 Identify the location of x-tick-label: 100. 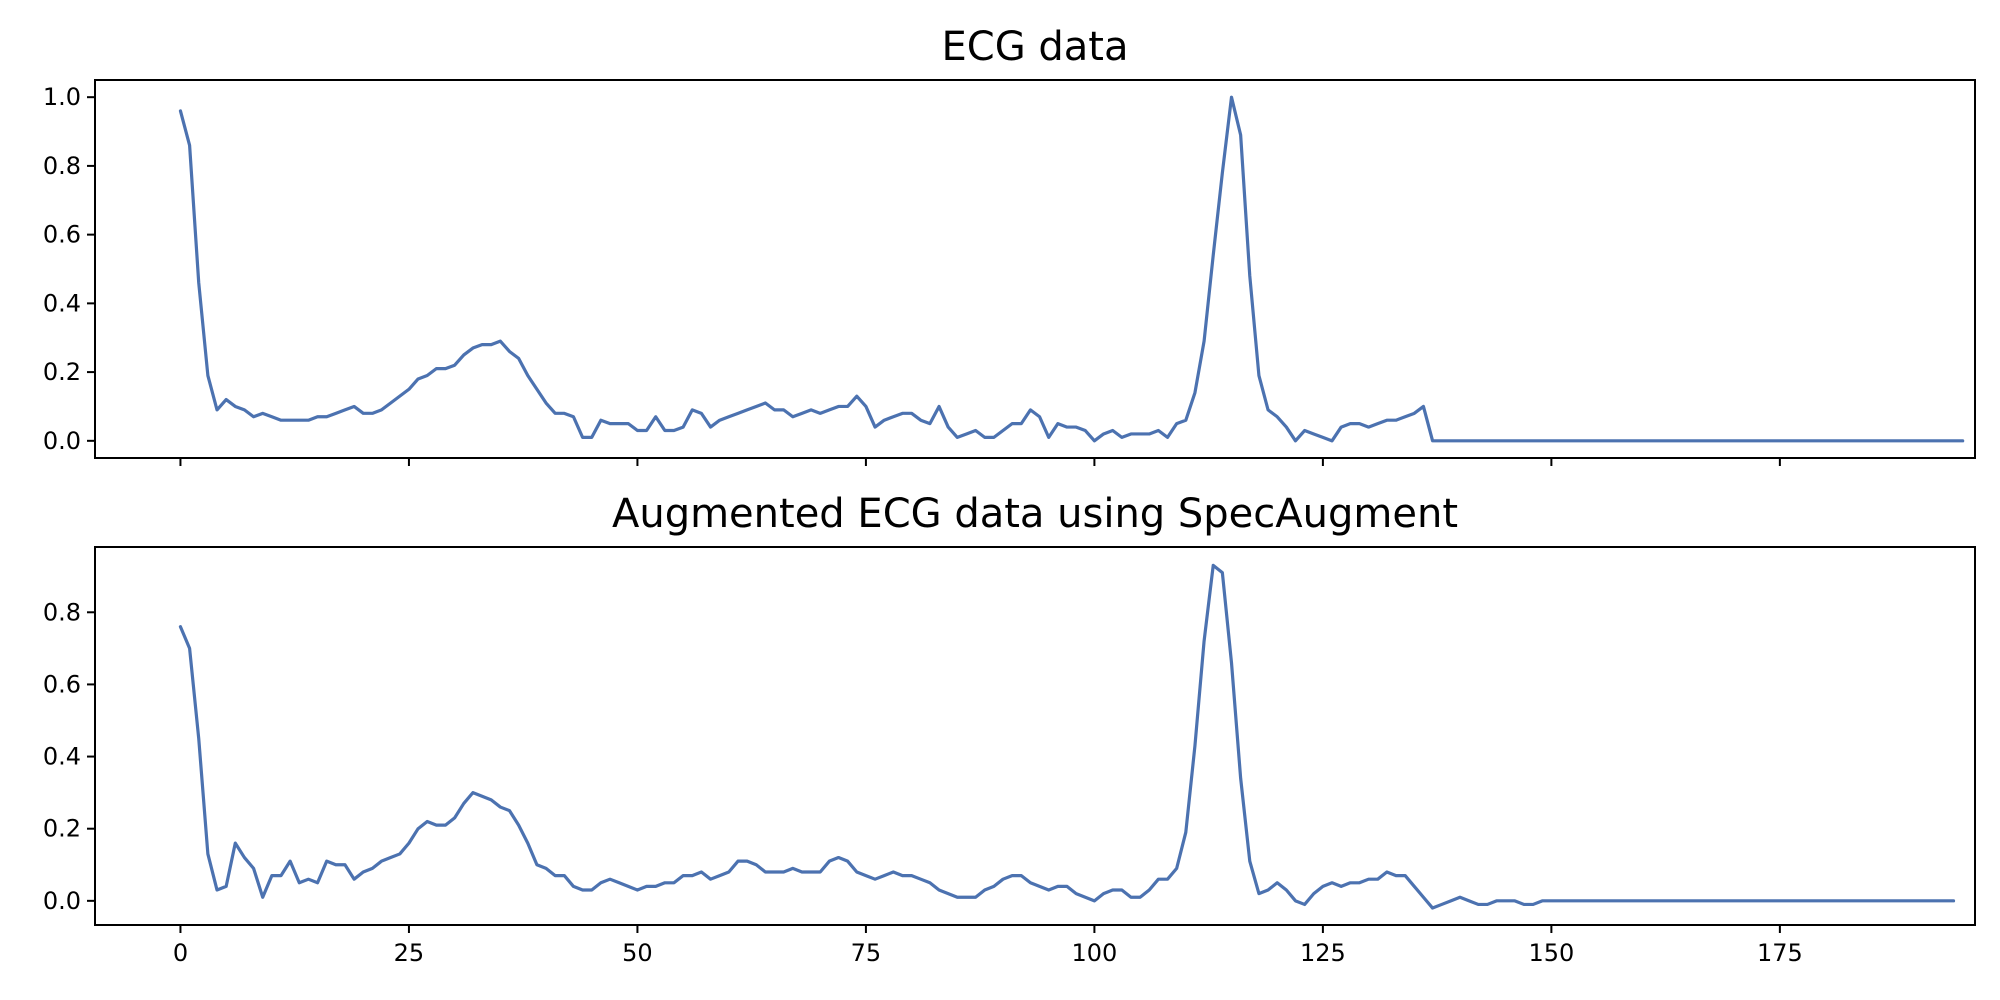
(1095, 953).